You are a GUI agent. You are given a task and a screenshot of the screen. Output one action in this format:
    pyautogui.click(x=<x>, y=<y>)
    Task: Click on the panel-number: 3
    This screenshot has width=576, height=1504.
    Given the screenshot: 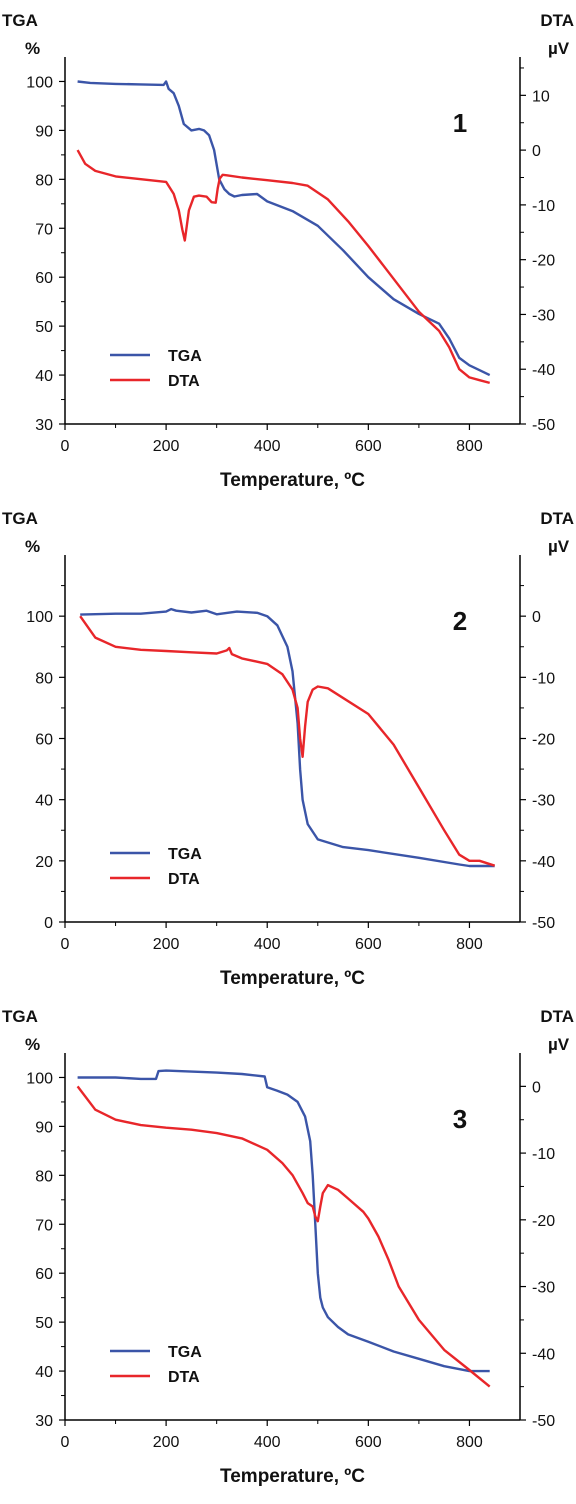 What is the action you would take?
    pyautogui.click(x=460, y=1119)
    